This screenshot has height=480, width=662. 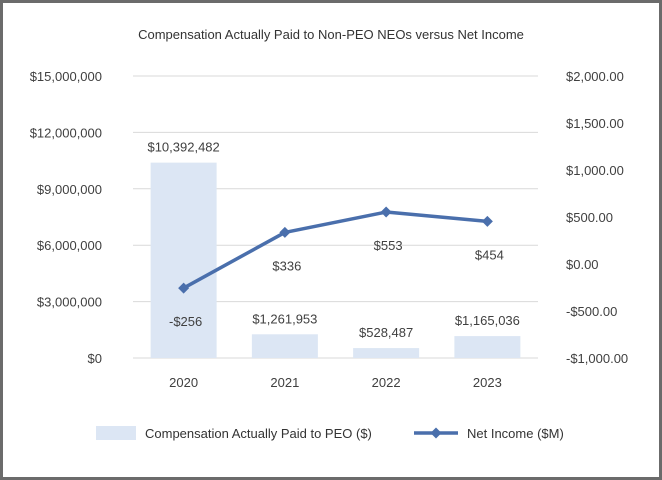 What do you see at coordinates (388, 245) in the screenshot?
I see `line-data-label: $553` at bounding box center [388, 245].